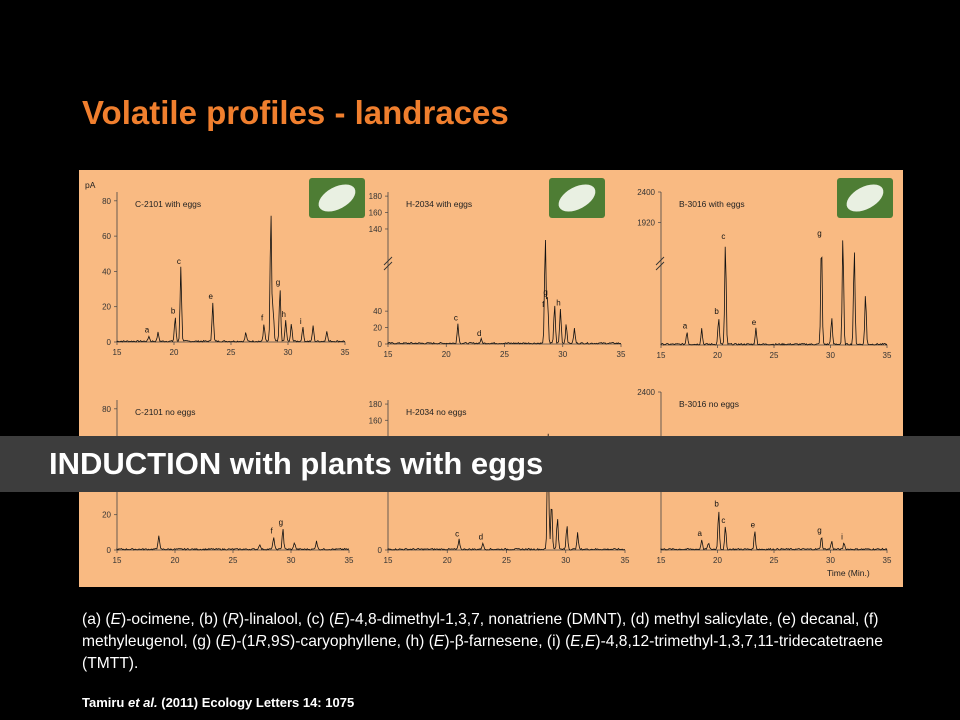 The image size is (960, 720). Describe the element at coordinates (105, 702) in the screenshot. I see `citation-author: Tamiru` at that location.